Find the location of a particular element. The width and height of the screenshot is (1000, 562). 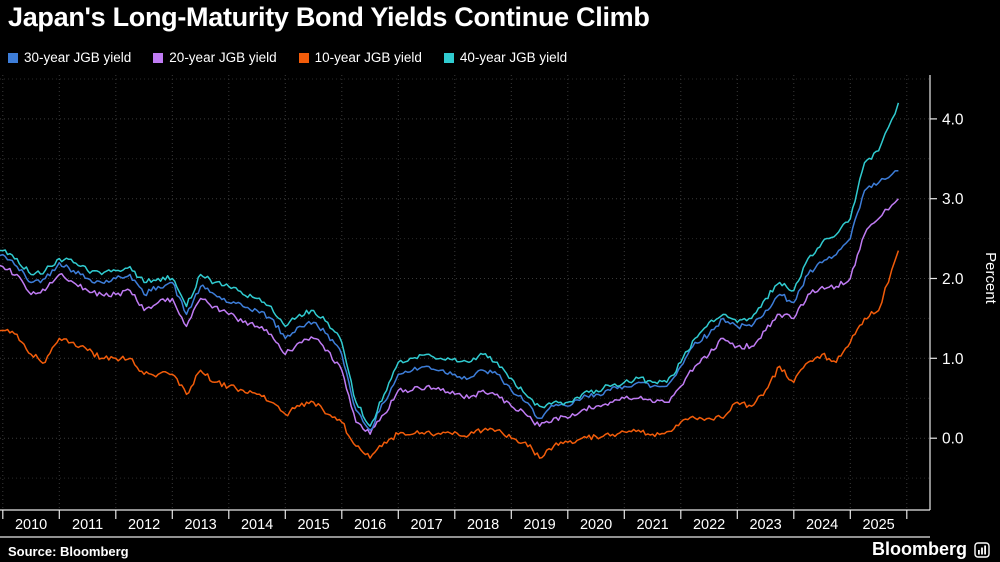

legend-swatch-20-year is located at coordinates (158, 57).